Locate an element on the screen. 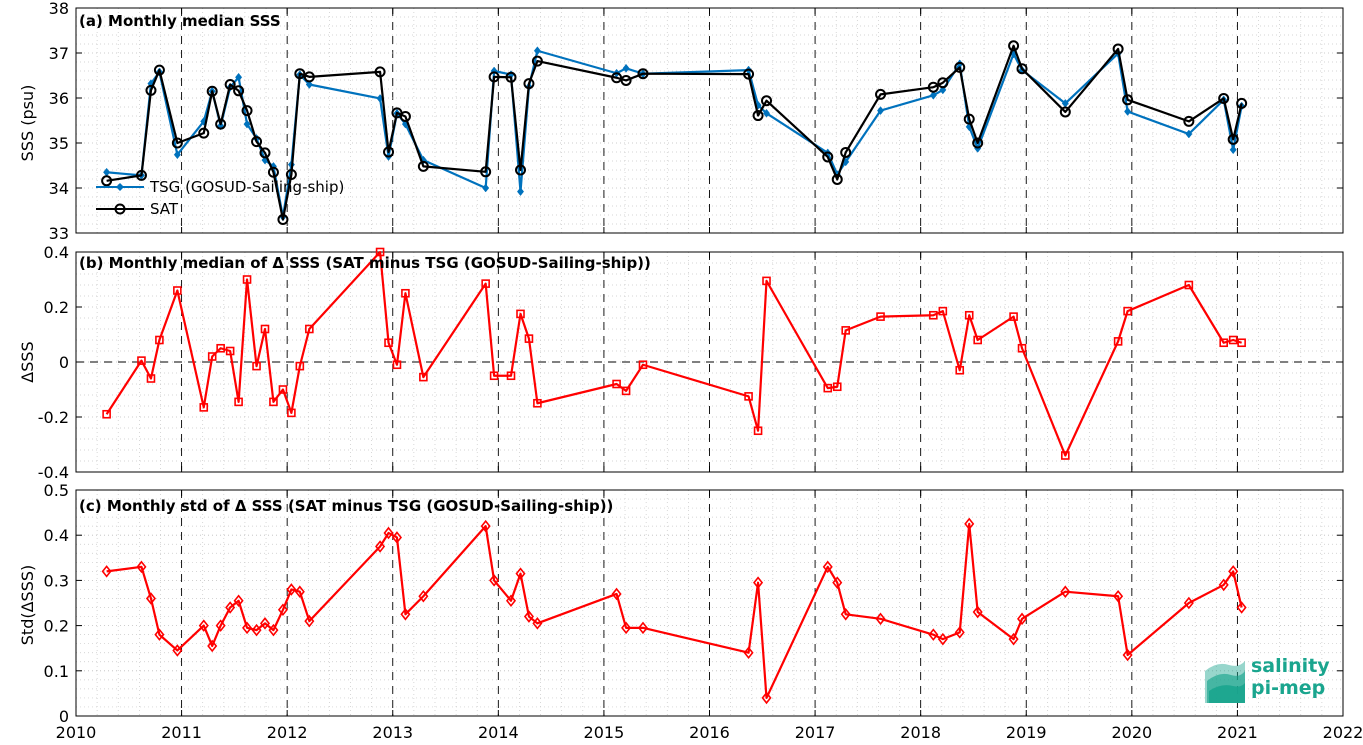 This screenshot has width=1363, height=745. x-tick-label: 2021 is located at coordinates (1237, 732).